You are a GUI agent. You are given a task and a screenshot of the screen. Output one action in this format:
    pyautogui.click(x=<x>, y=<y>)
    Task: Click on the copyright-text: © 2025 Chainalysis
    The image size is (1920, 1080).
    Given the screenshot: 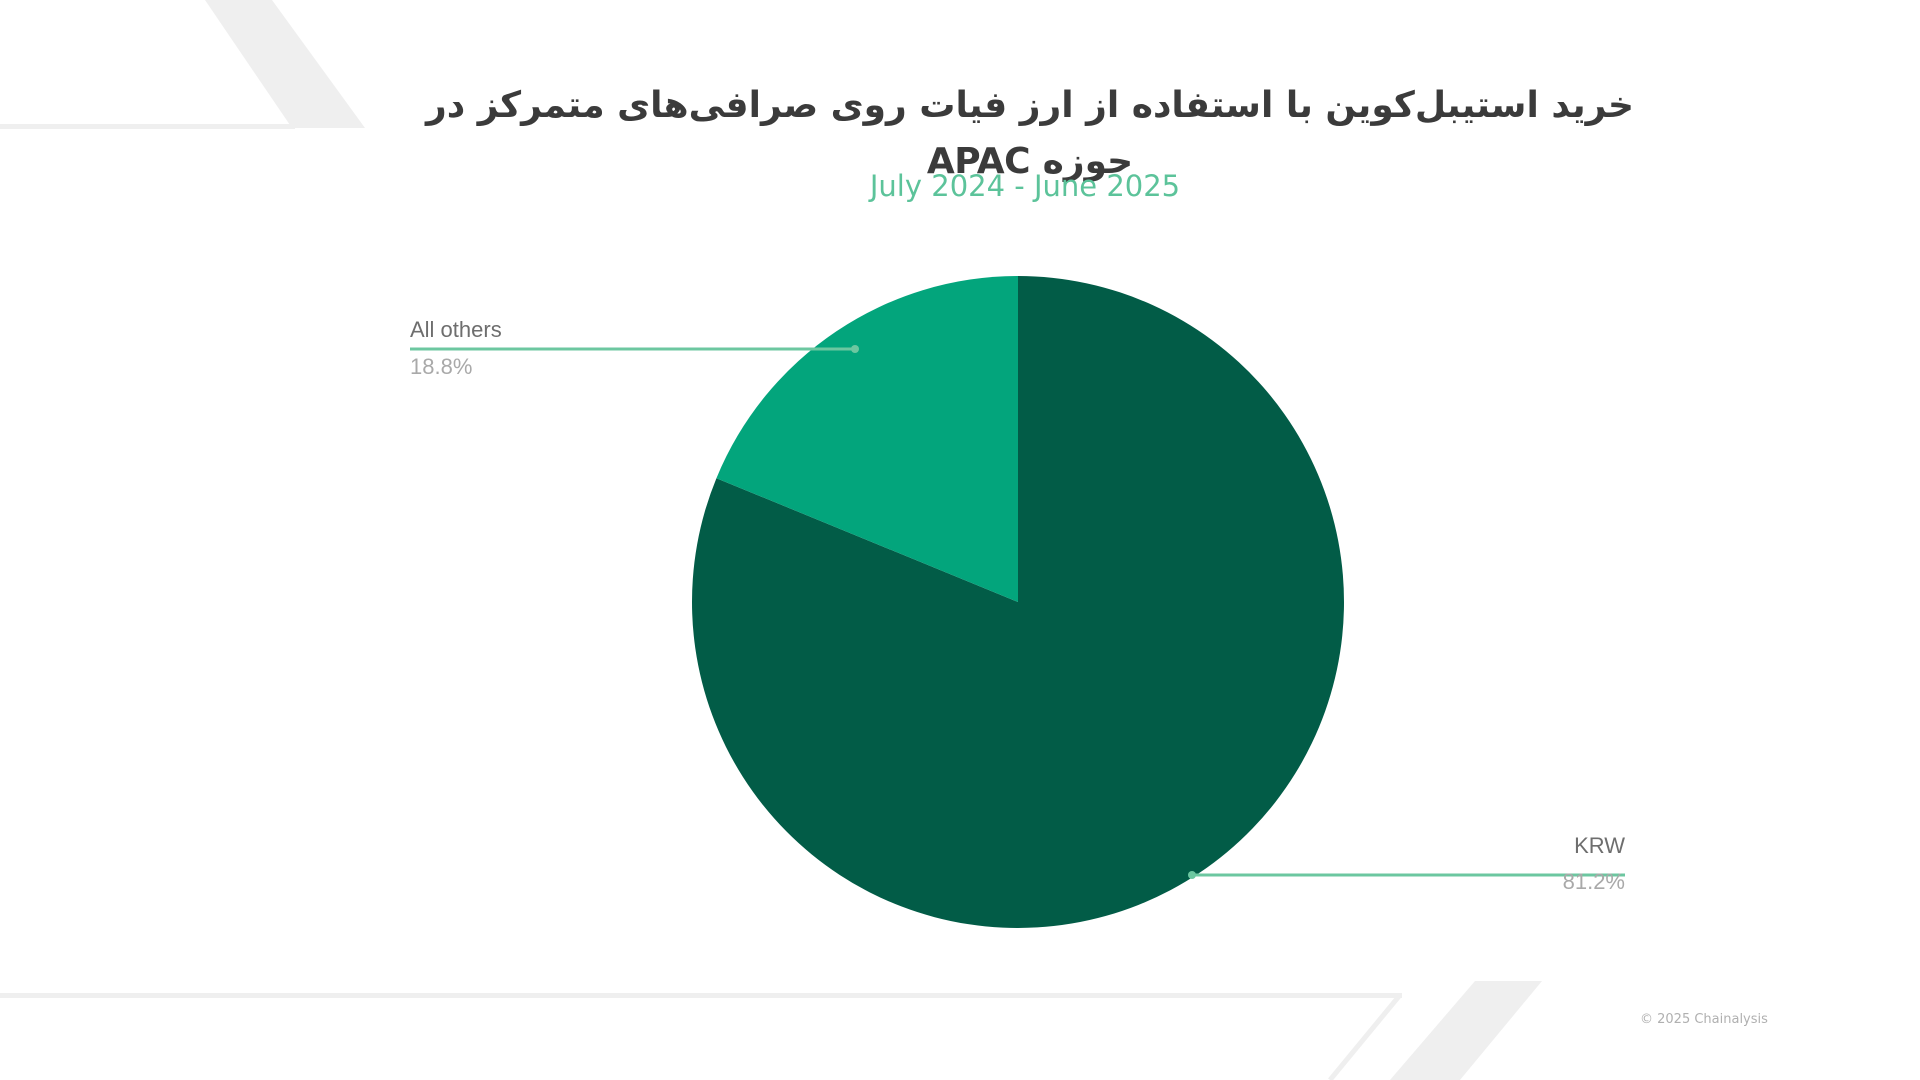 What is the action you would take?
    pyautogui.click(x=1704, y=1019)
    